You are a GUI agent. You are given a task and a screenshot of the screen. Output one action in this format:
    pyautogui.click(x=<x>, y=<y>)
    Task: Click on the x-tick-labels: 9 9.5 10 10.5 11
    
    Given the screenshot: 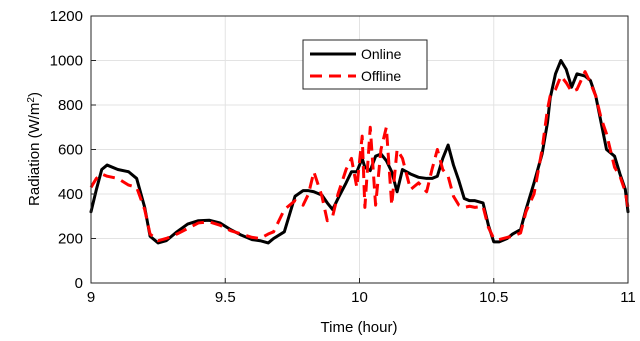 What is the action you would take?
    pyautogui.click(x=361, y=292)
    